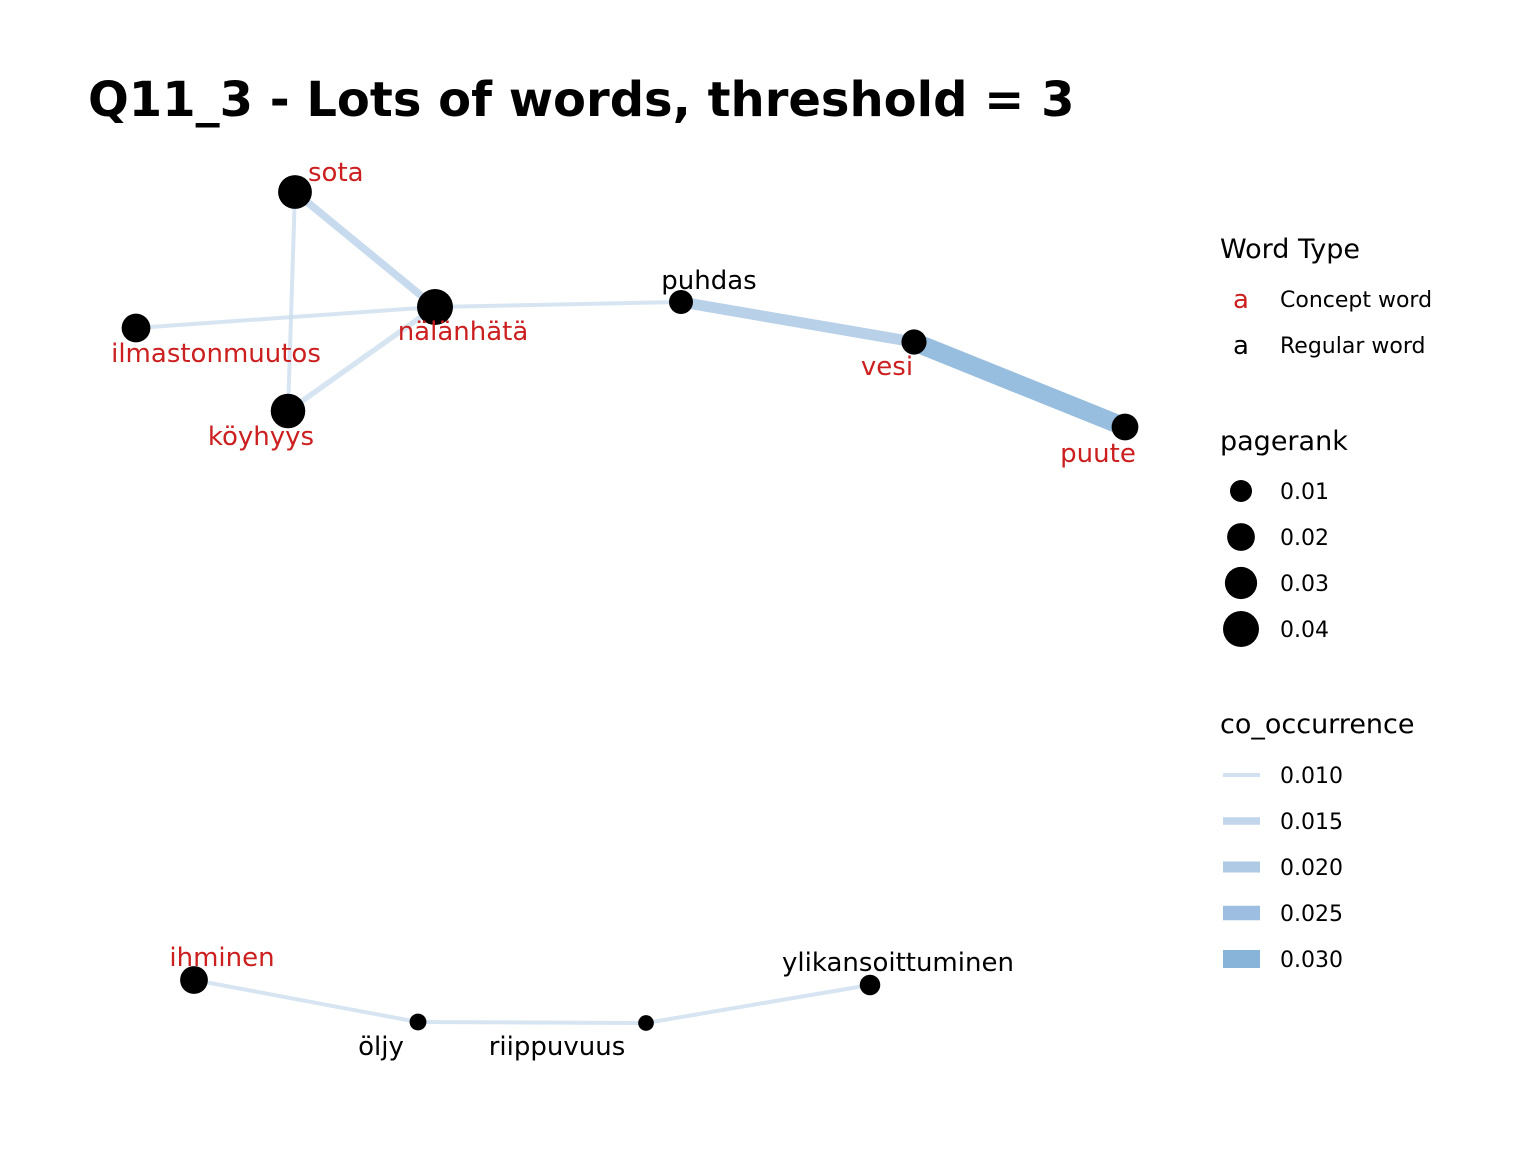  I want to click on node-oljy, so click(418, 1022).